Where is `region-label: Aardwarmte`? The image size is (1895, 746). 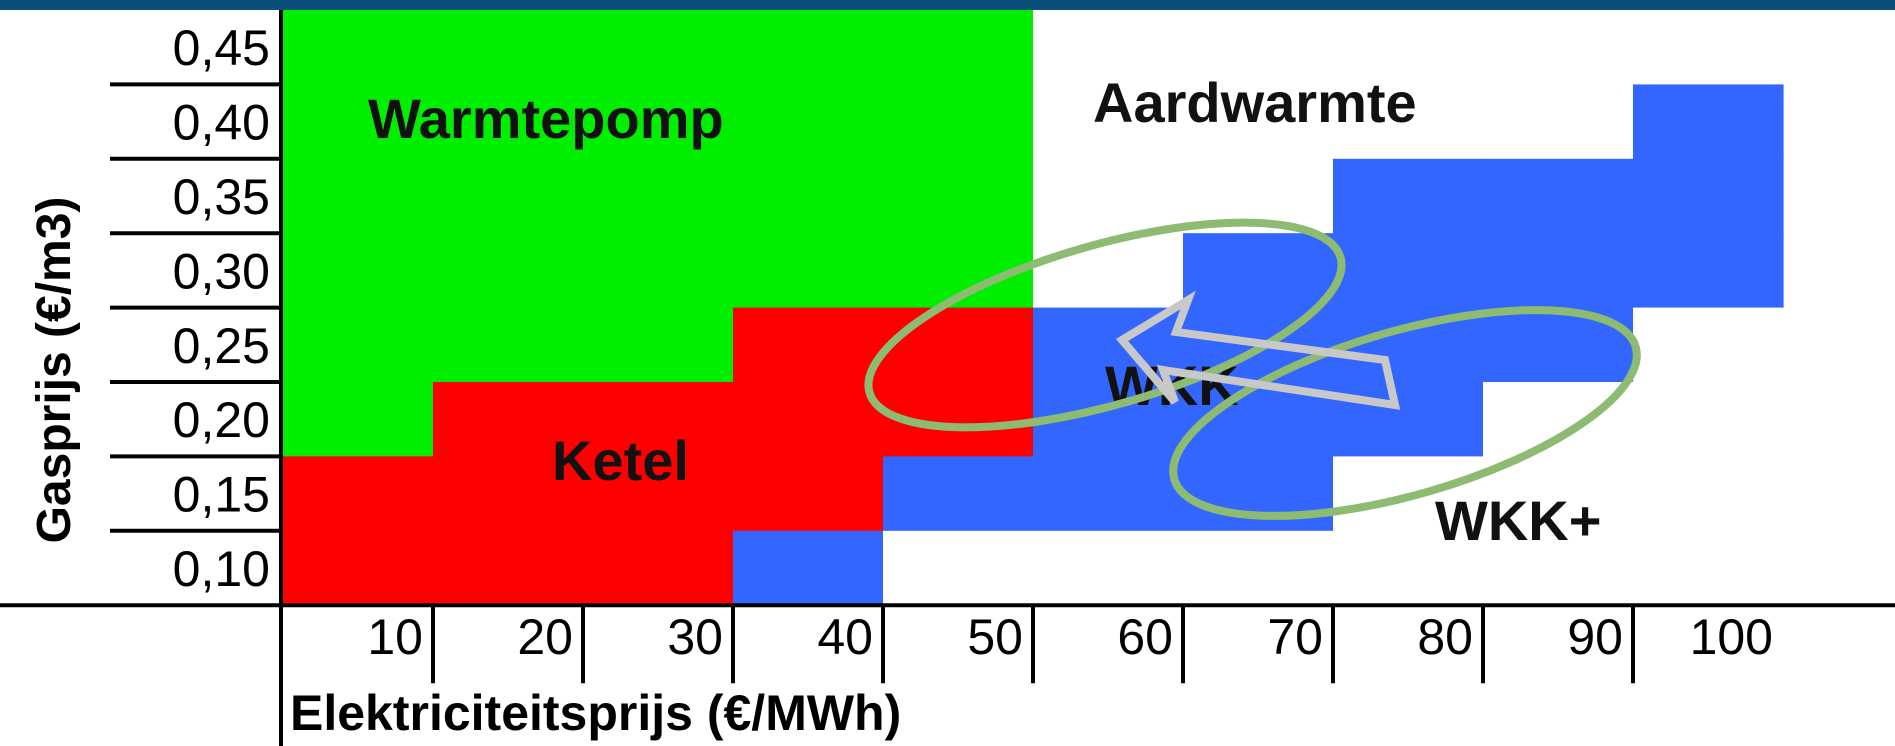
region-label: Aardwarmte is located at coordinates (1255, 102).